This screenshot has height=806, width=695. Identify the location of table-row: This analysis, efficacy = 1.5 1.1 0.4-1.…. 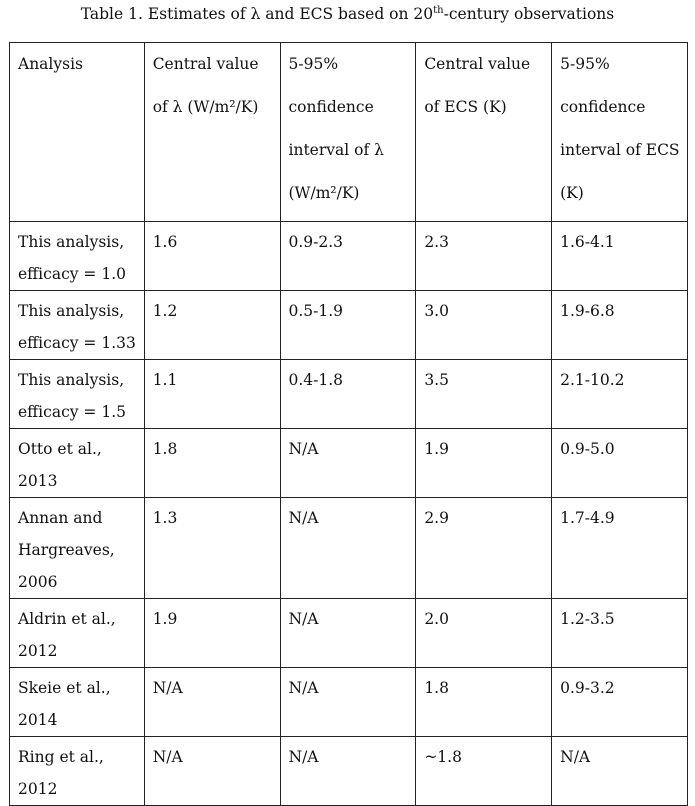
(348, 394).